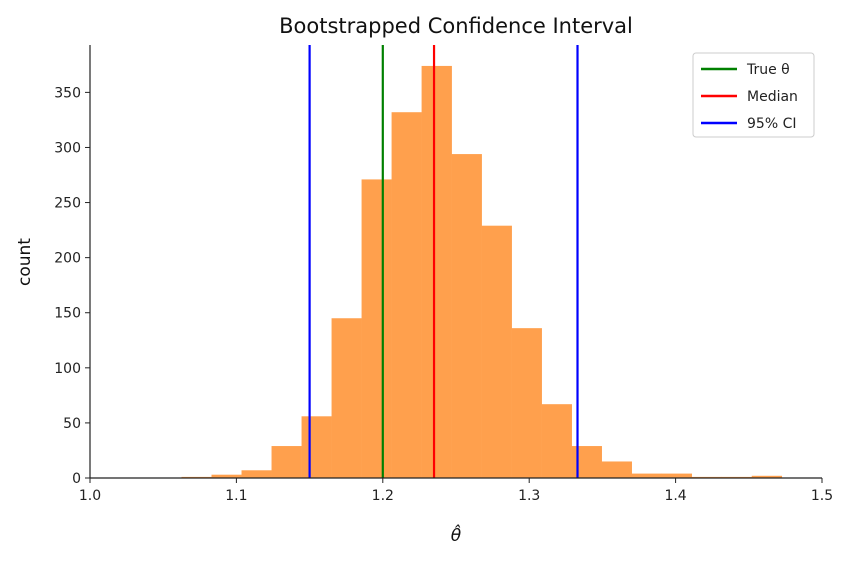  What do you see at coordinates (772, 97) in the screenshot?
I see `legend-label: Median` at bounding box center [772, 97].